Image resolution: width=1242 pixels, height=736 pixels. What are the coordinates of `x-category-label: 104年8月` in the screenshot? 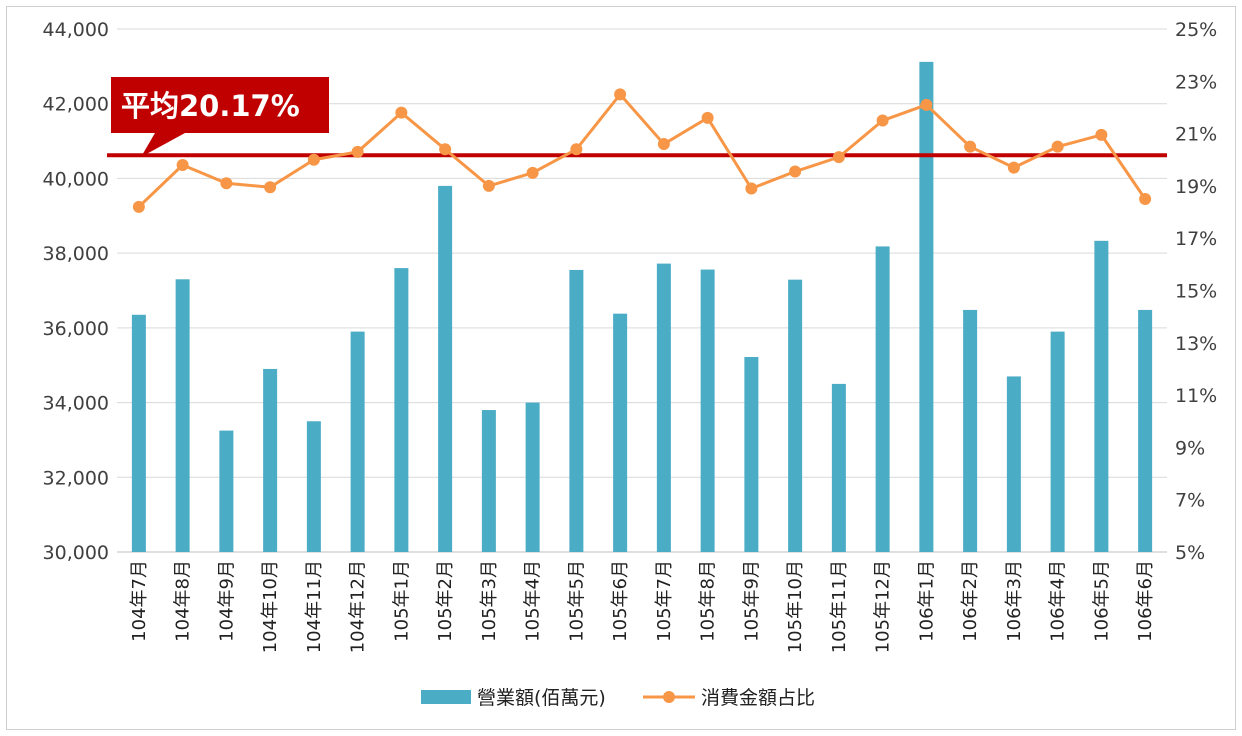 It's located at (183, 601).